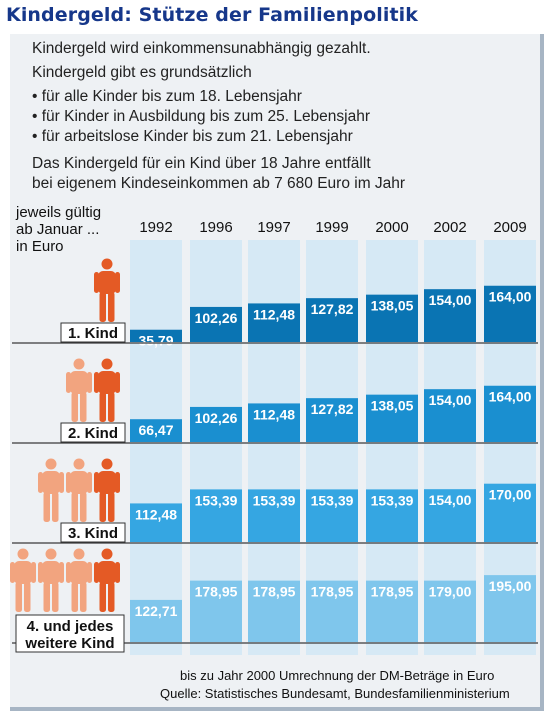 This screenshot has width=552, height=717. What do you see at coordinates (449, 227) in the screenshot?
I see `year-label: 2002` at bounding box center [449, 227].